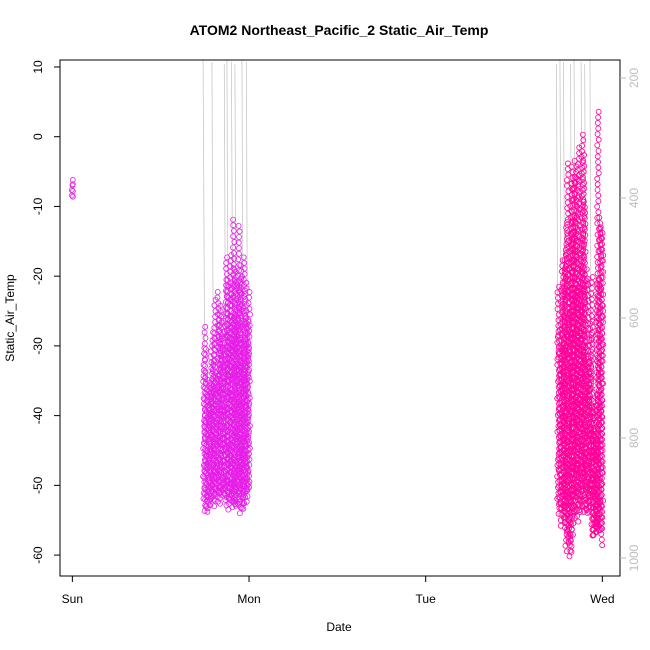 Image resolution: width=650 pixels, height=650 pixels. What do you see at coordinates (38, 136) in the screenshot?
I see `y-tick-label: 0` at bounding box center [38, 136].